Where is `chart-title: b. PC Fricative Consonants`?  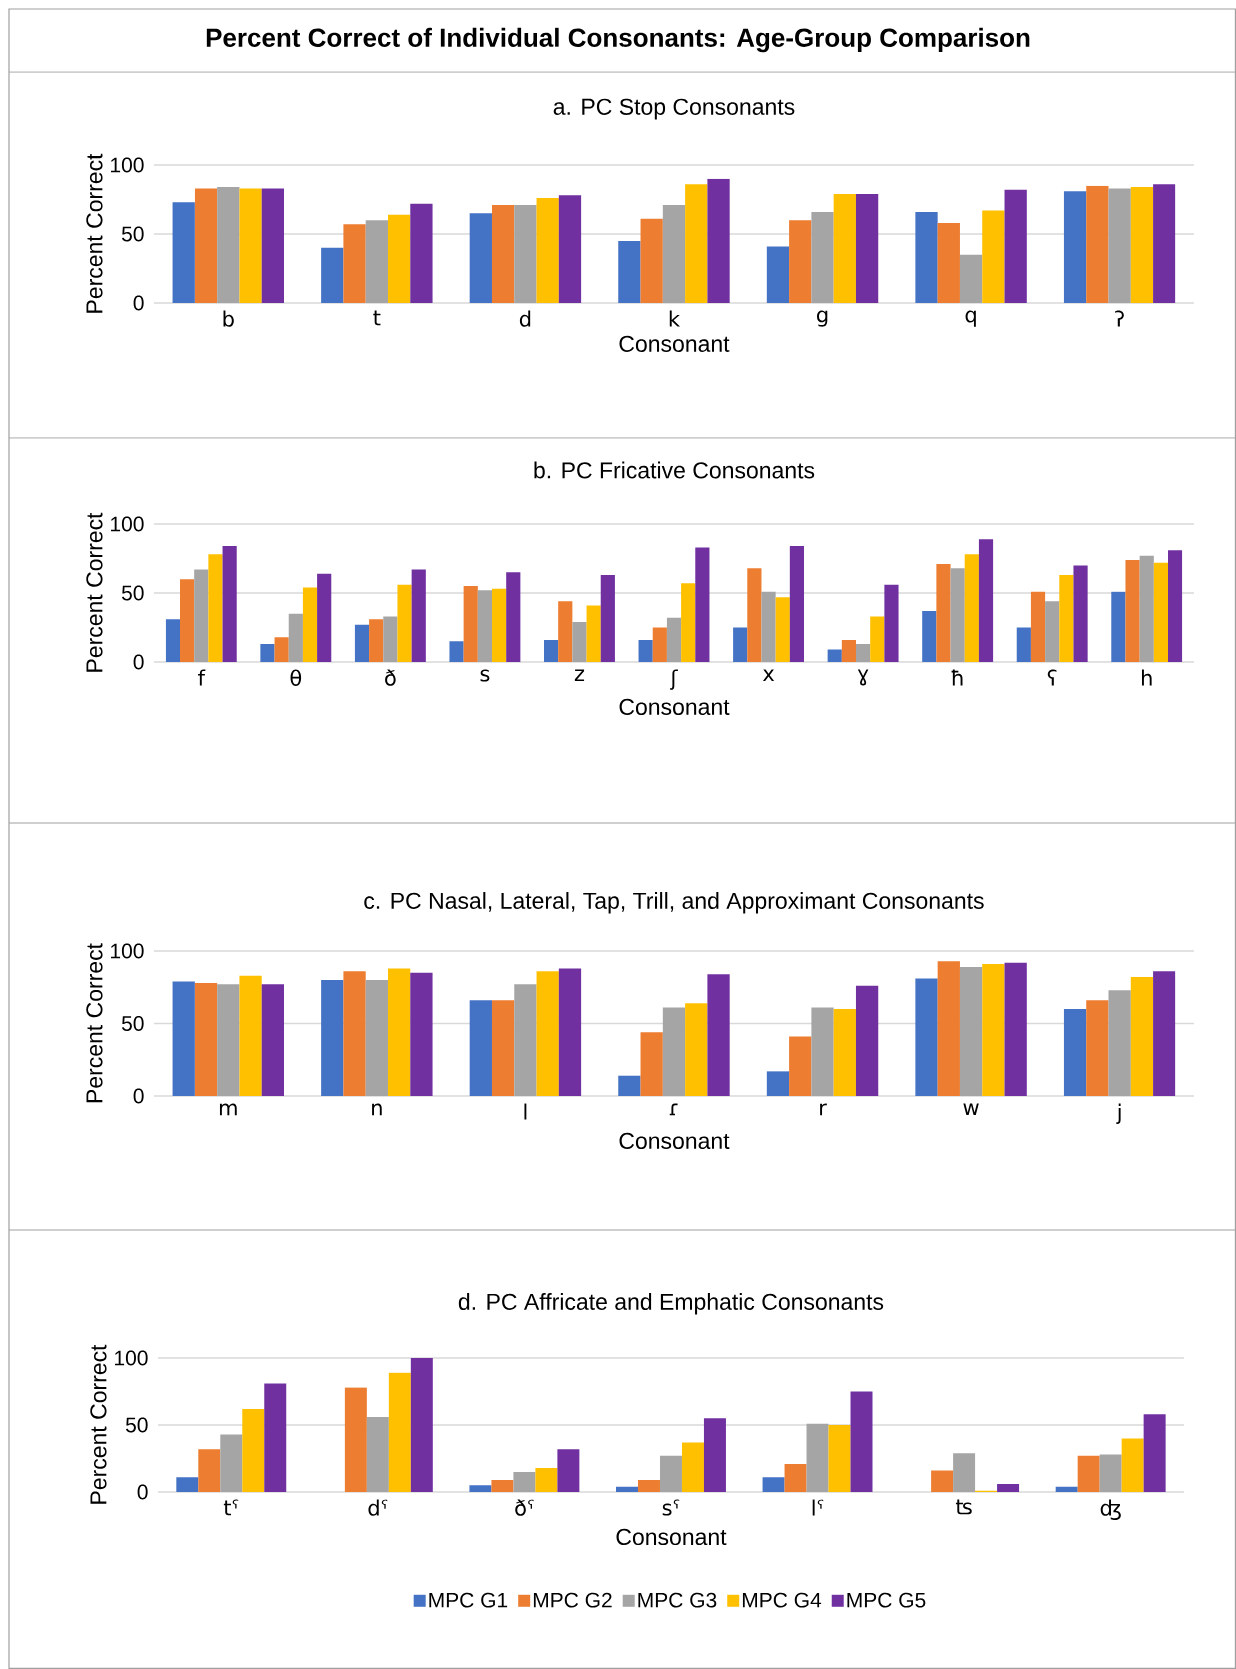
chart-title: b. PC Fricative Consonants is located at coordinates (674, 470).